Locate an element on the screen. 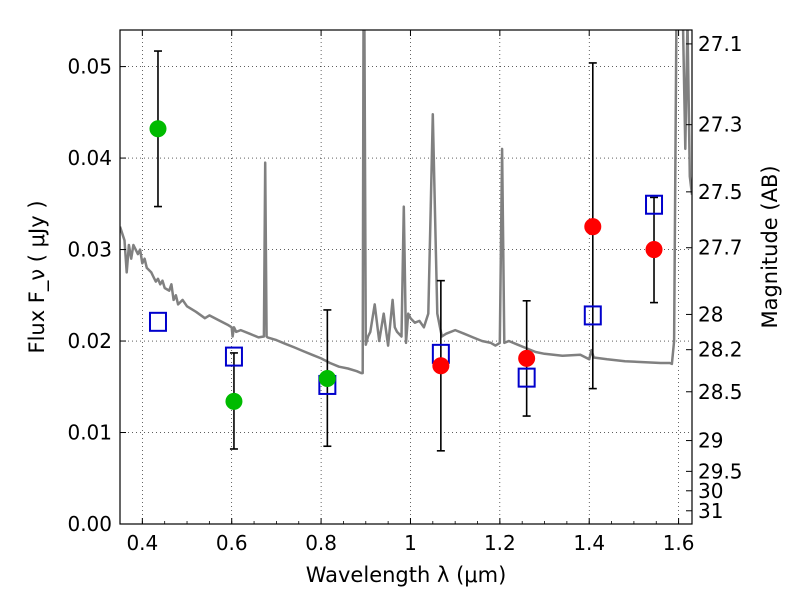 This screenshot has height=600, width=800. x-tick-label: 0.4 is located at coordinates (142, 543).